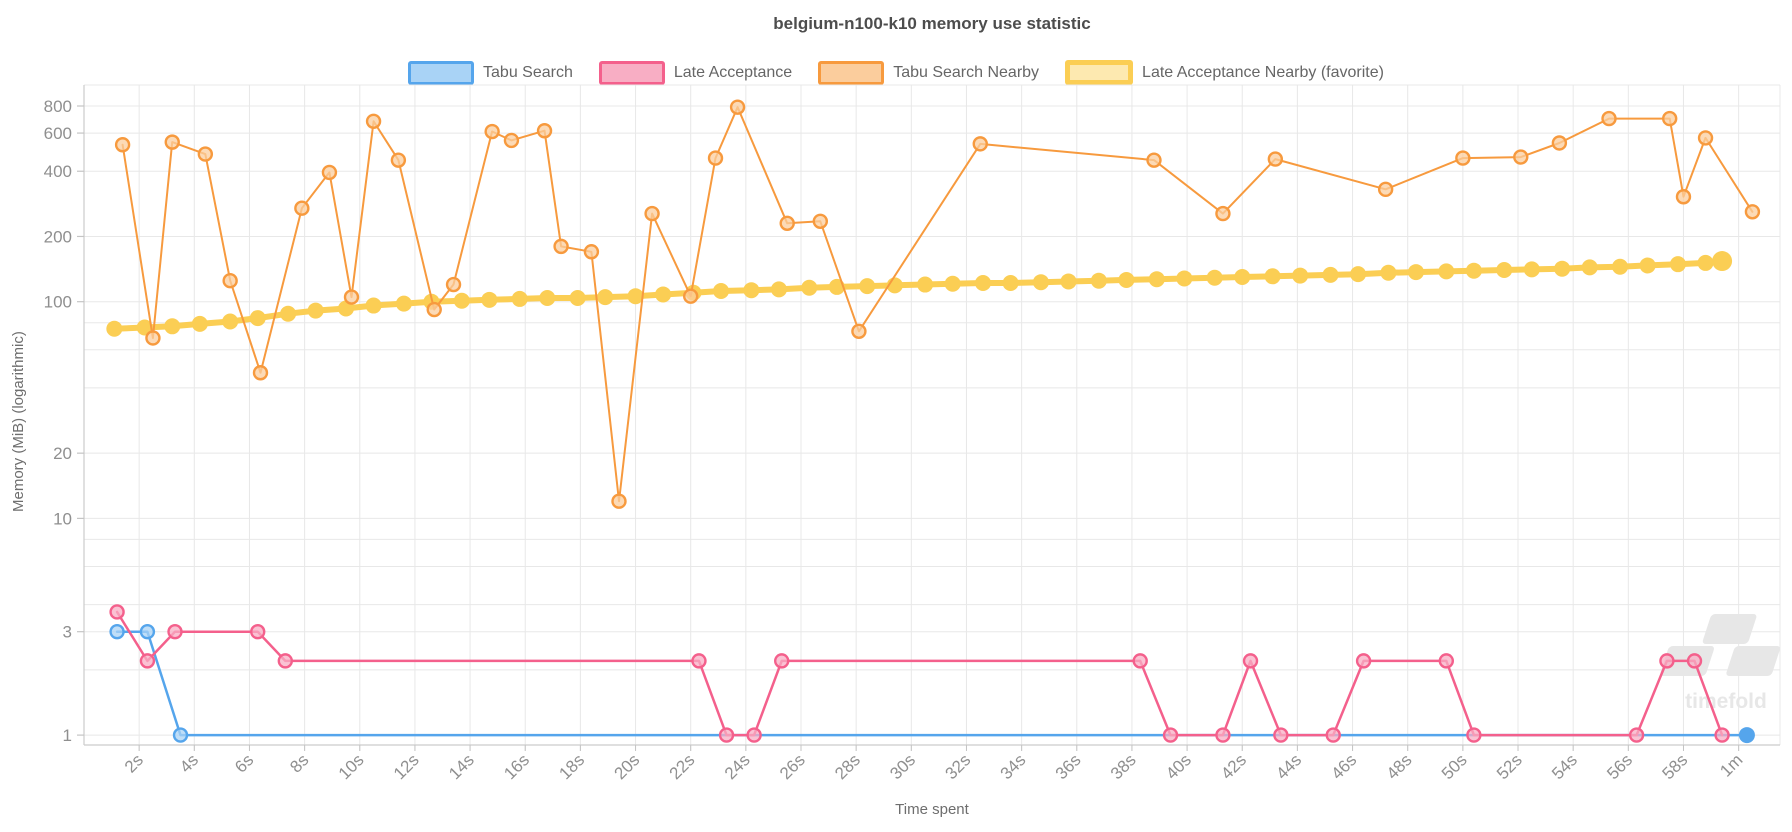  What do you see at coordinates (1123, 766) in the screenshot?
I see `svg-text: 38s` at bounding box center [1123, 766].